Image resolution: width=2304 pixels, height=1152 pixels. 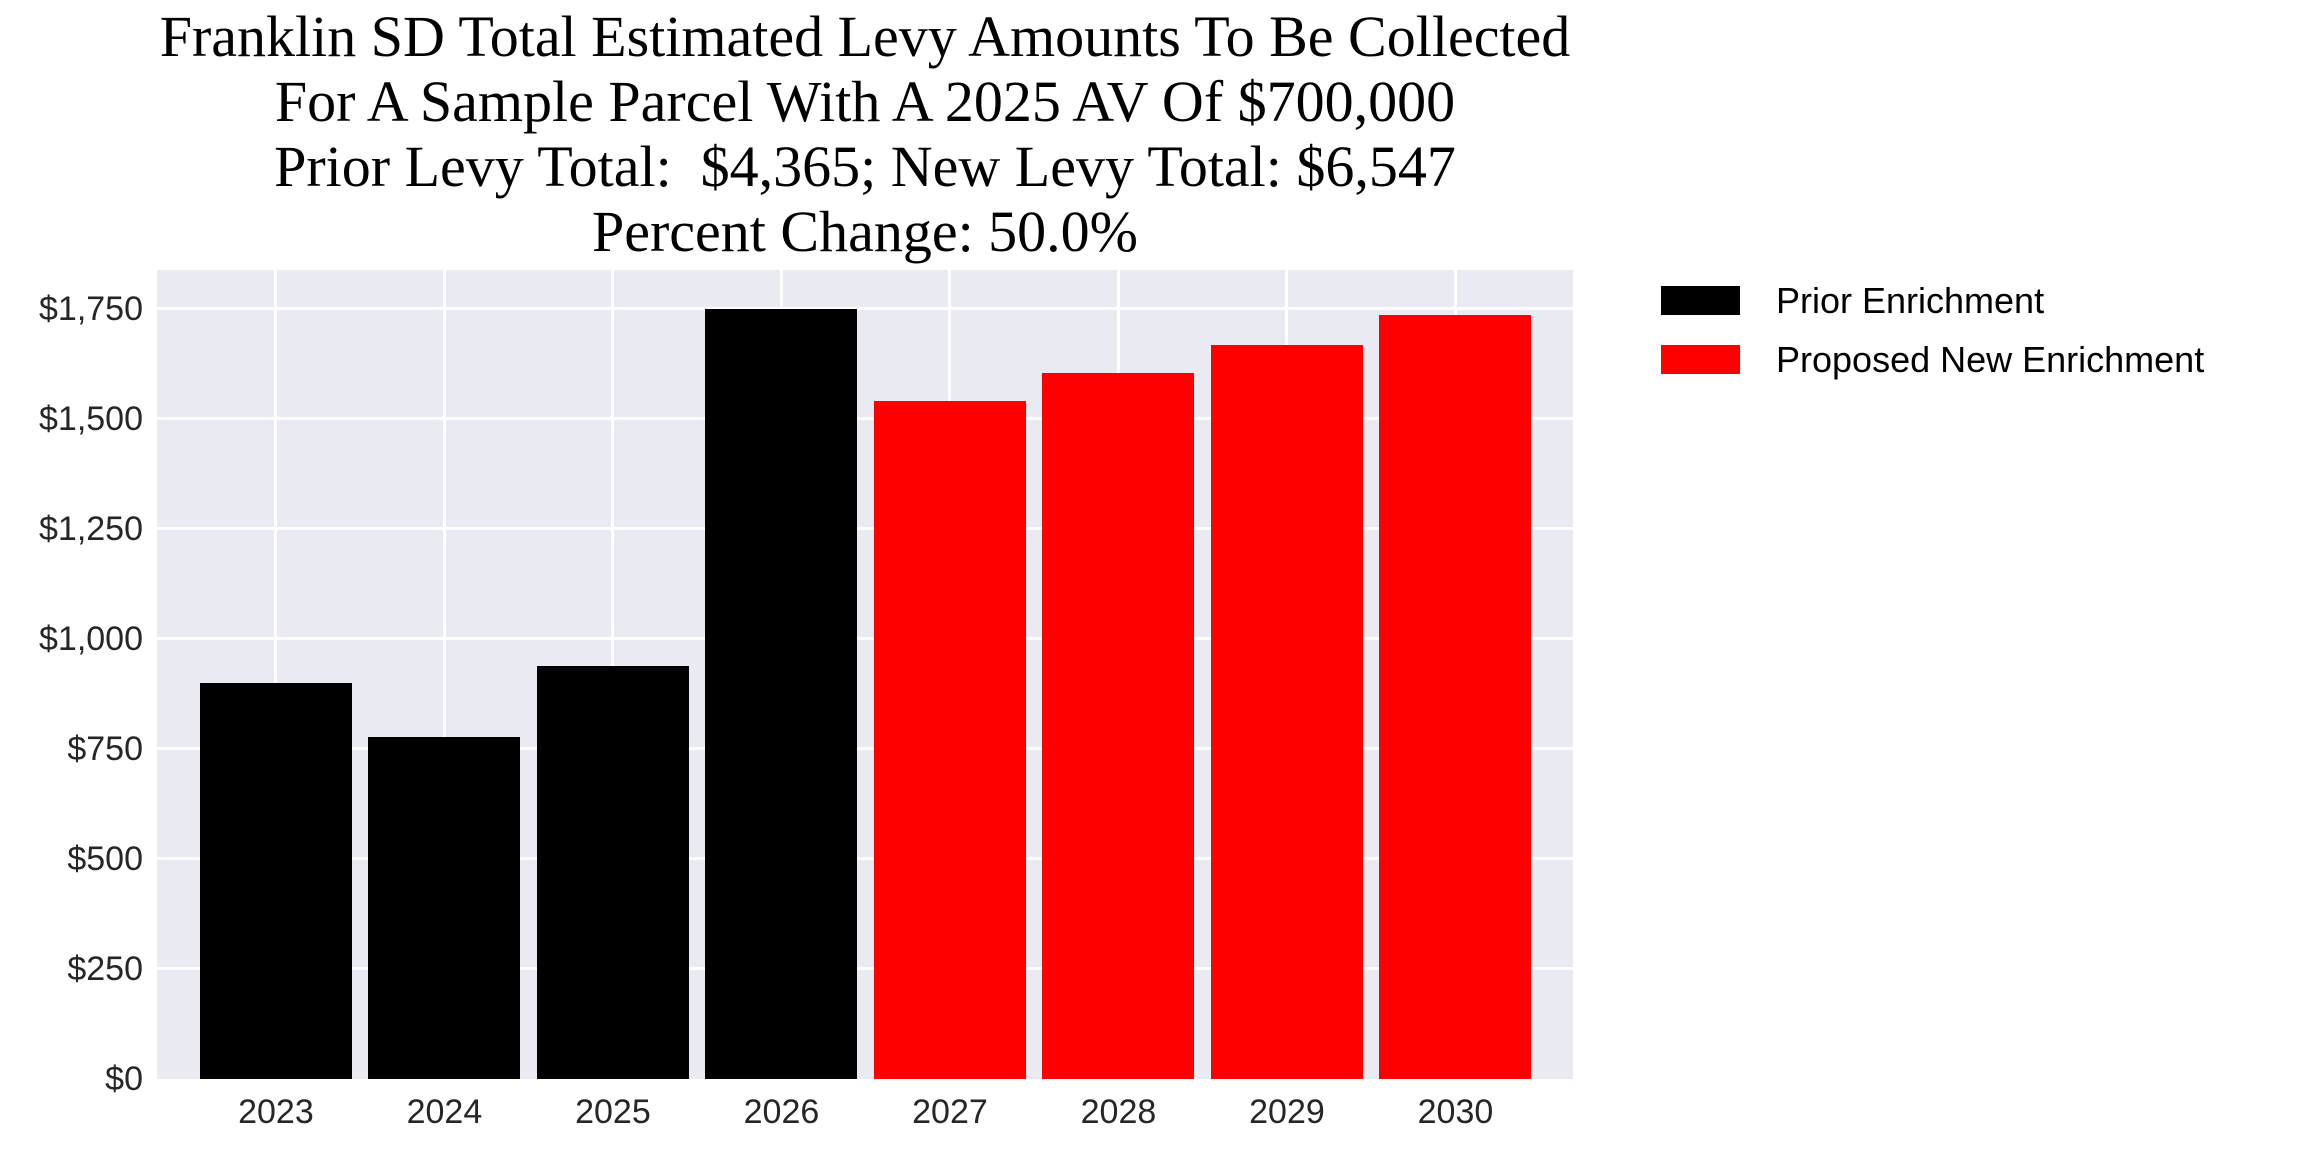 I want to click on chart-title-line-4: Percent Change: 50.0%, so click(x=864, y=231).